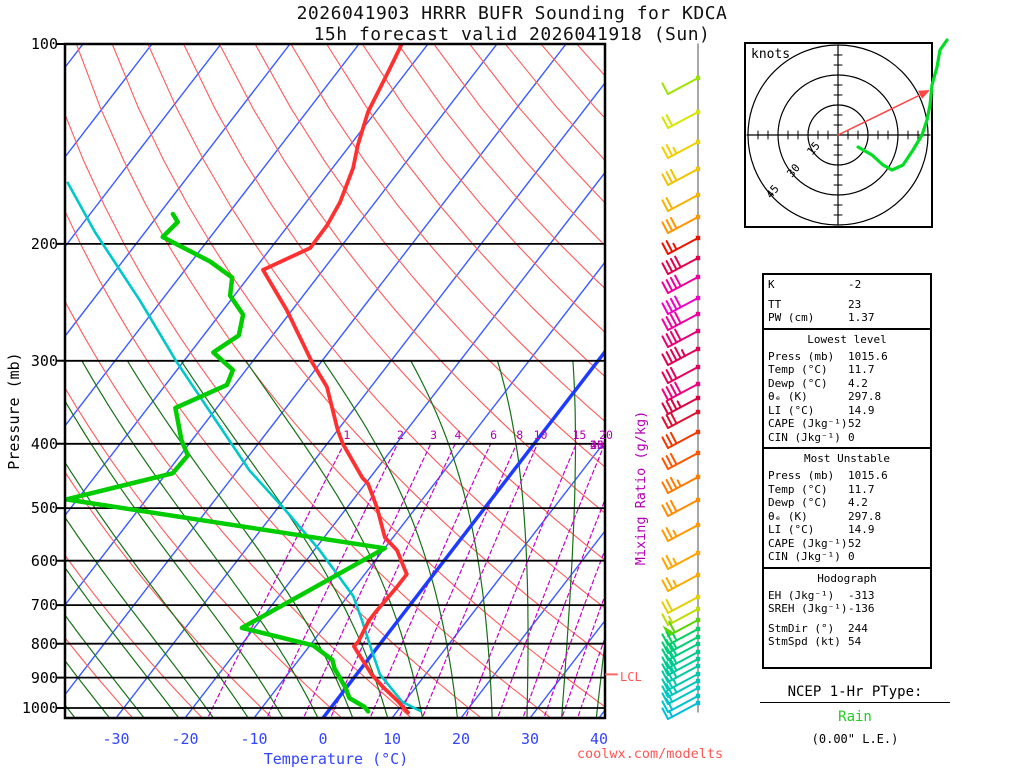 The image size is (1024, 768). I want to click on chart-title-line1: 2026041903 HRRR BUFR Sounding for KDCA, so click(512, 13).